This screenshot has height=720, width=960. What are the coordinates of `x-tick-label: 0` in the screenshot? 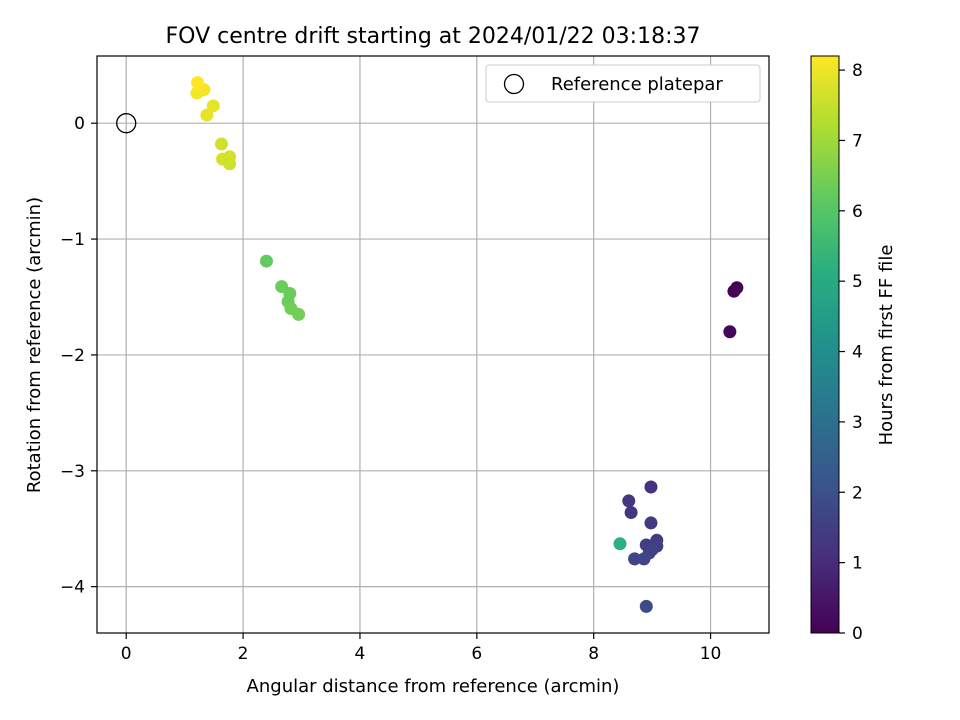 It's located at (126, 654).